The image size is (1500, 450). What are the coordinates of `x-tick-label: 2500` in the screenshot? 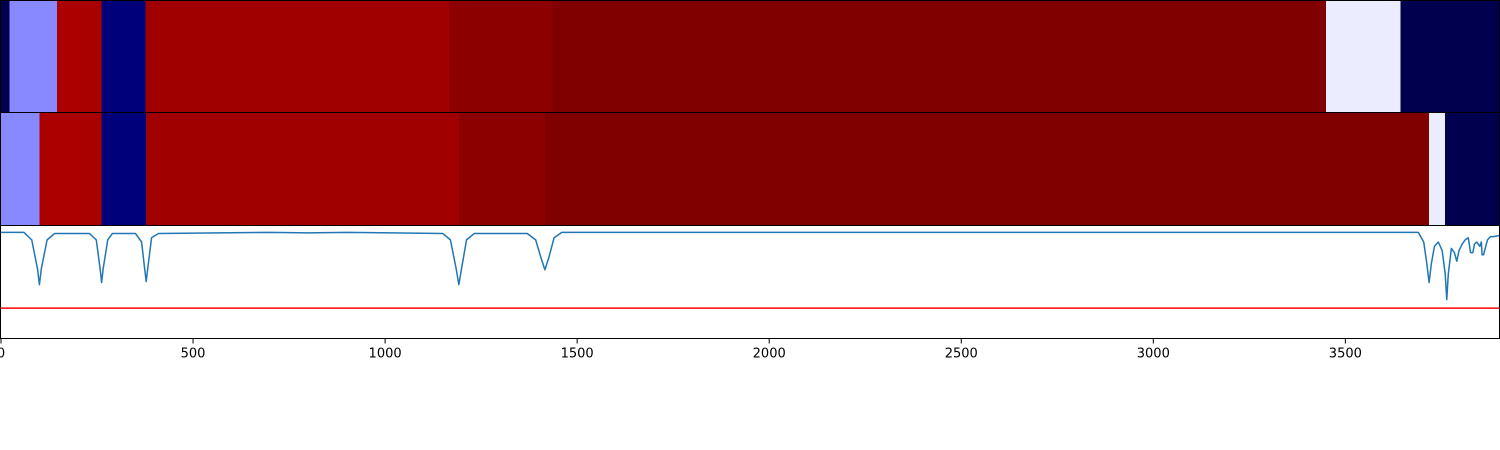 It's located at (961, 354).